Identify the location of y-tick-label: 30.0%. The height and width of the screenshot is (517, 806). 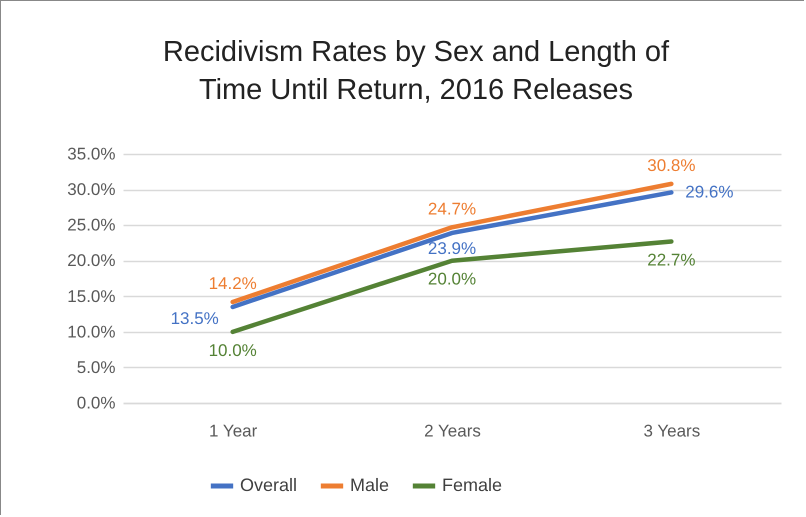
(91, 190).